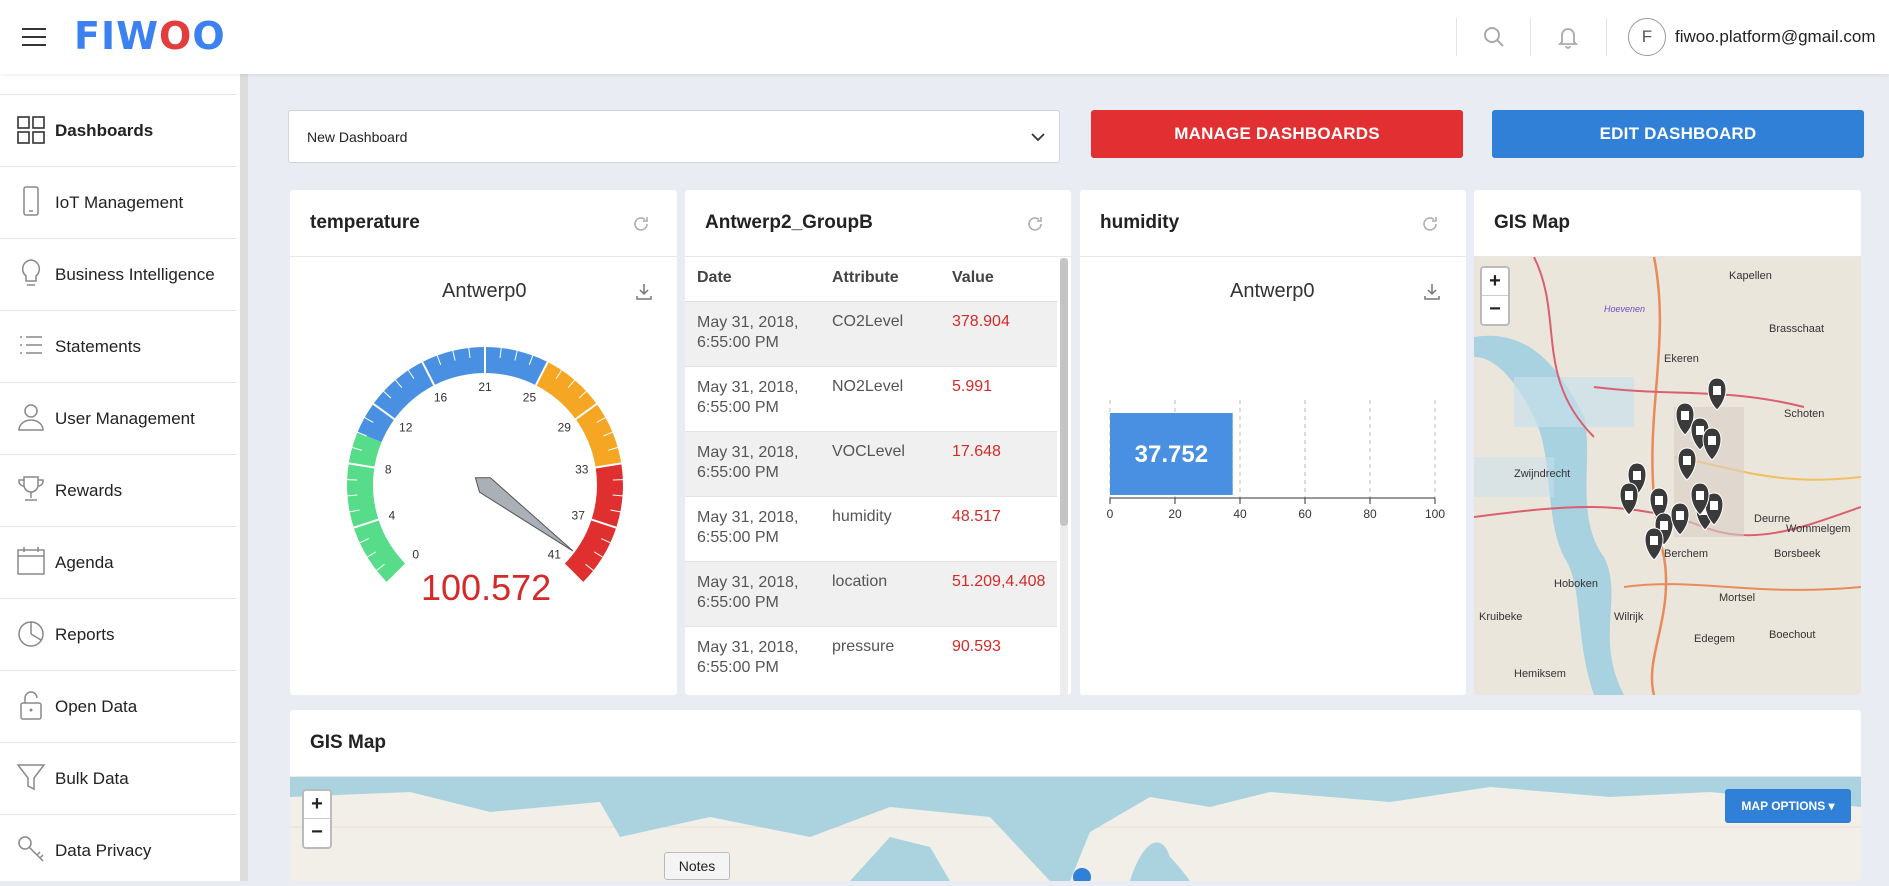  What do you see at coordinates (1678, 134) in the screenshot?
I see `edit-dashboard-button: EDIT DASHBOARD` at bounding box center [1678, 134].